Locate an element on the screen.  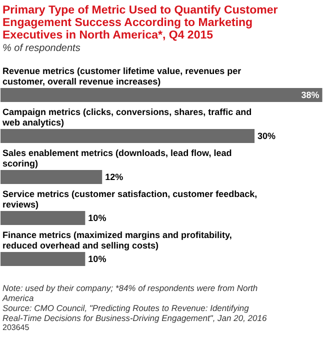
data-label: 30% is located at coordinates (267, 136).